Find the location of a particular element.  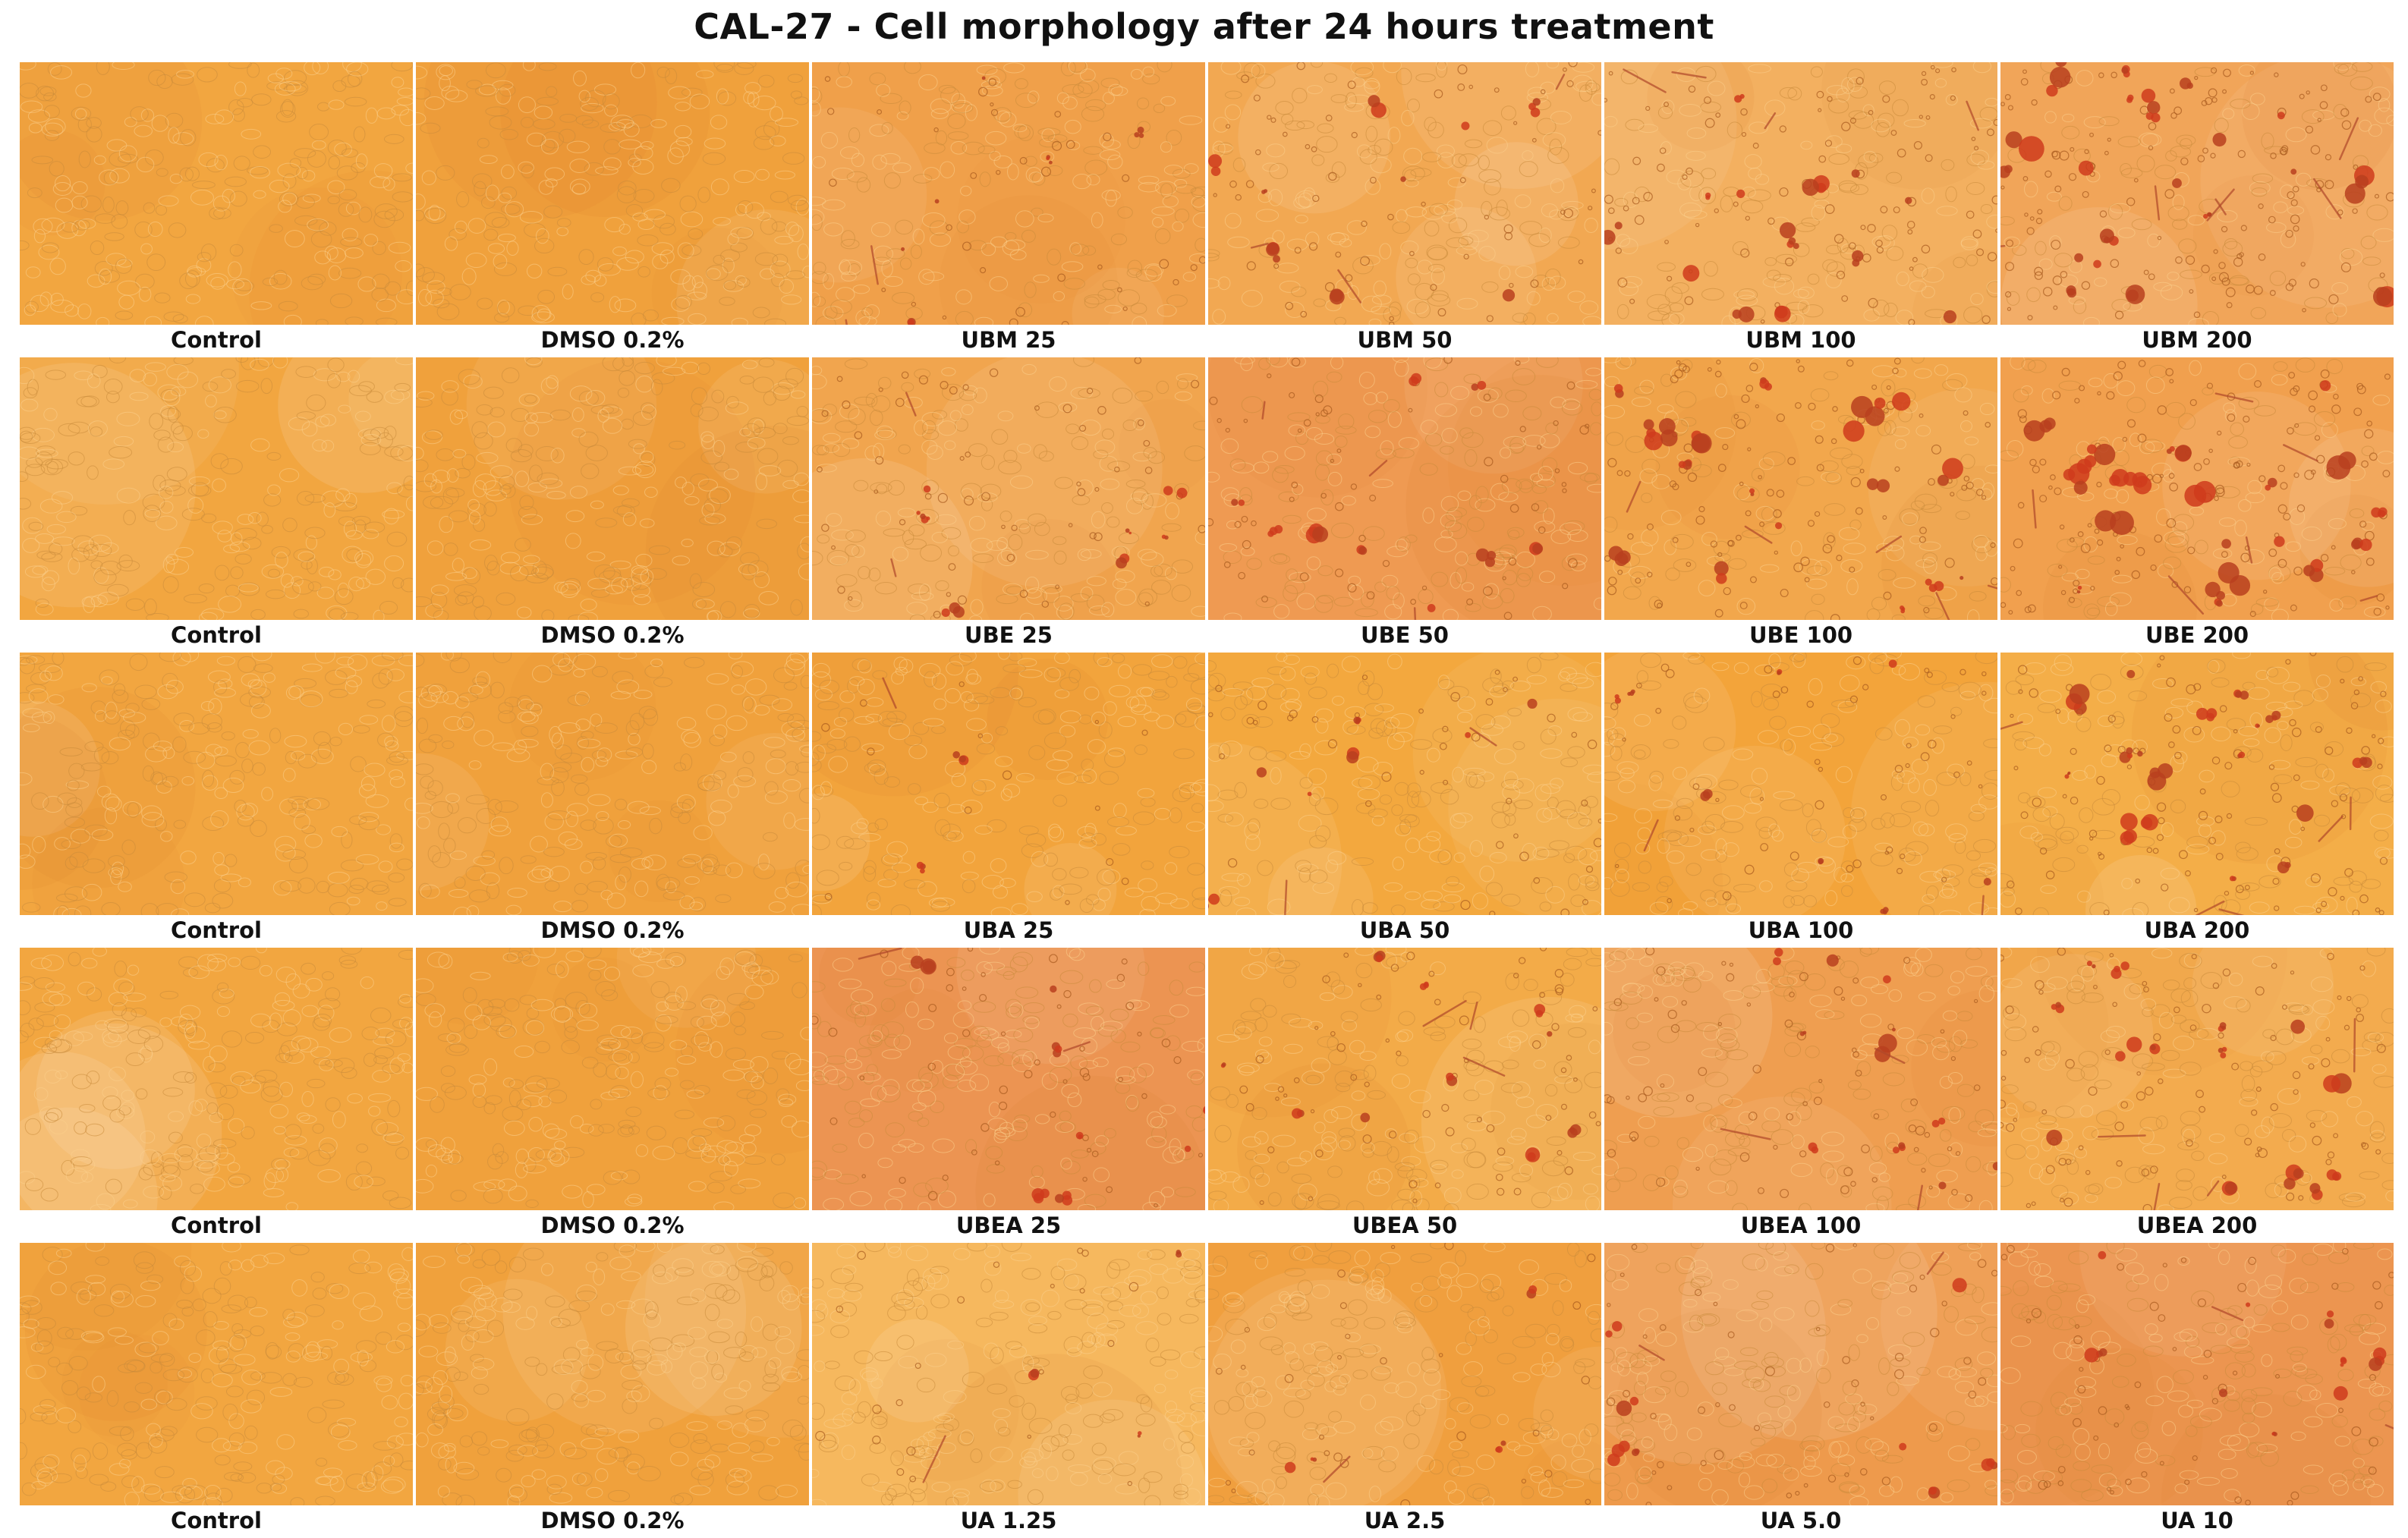

panel-label: UA 10 is located at coordinates (2197, 1520).